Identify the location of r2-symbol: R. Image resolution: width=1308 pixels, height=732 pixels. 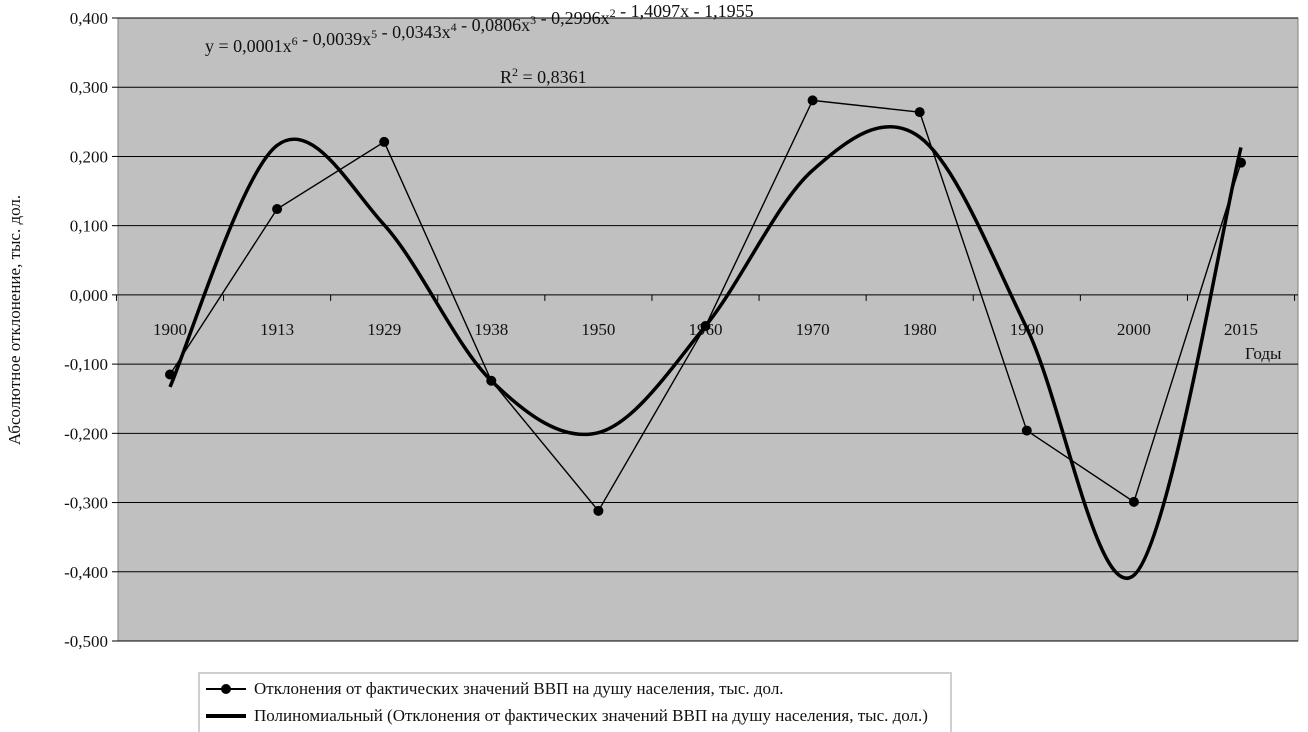
(506, 77).